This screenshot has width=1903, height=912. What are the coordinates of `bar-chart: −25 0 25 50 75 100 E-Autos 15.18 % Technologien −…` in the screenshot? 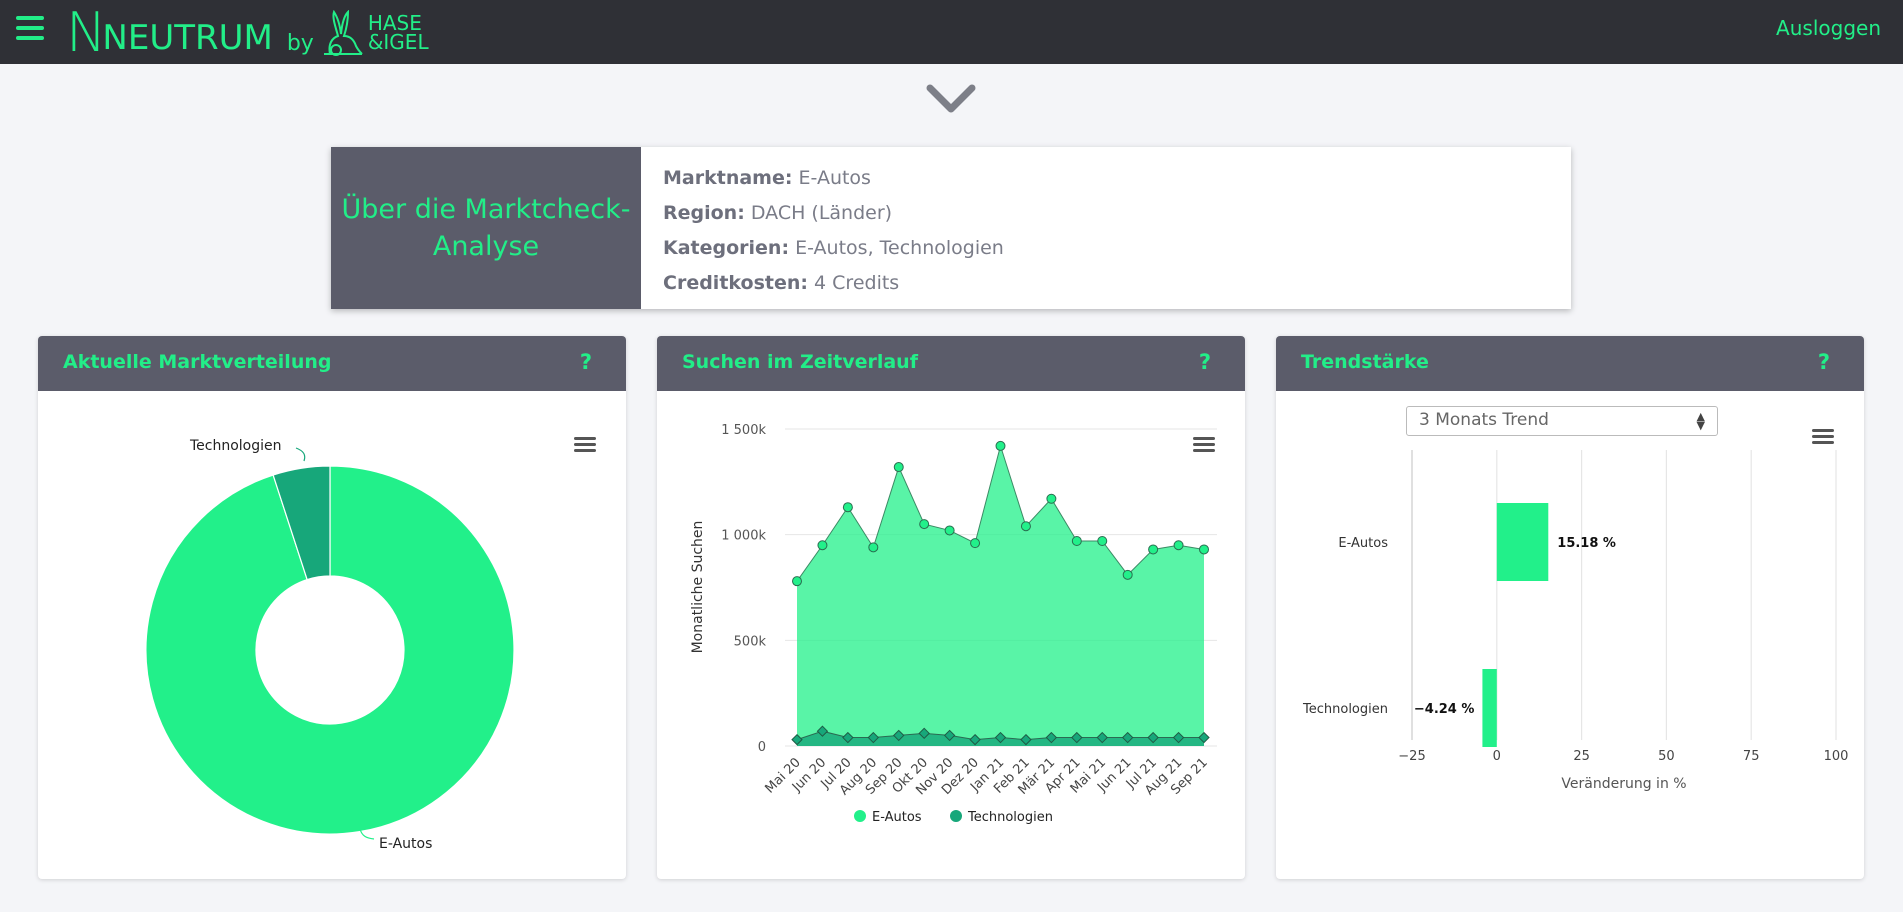 It's located at (1575, 610).